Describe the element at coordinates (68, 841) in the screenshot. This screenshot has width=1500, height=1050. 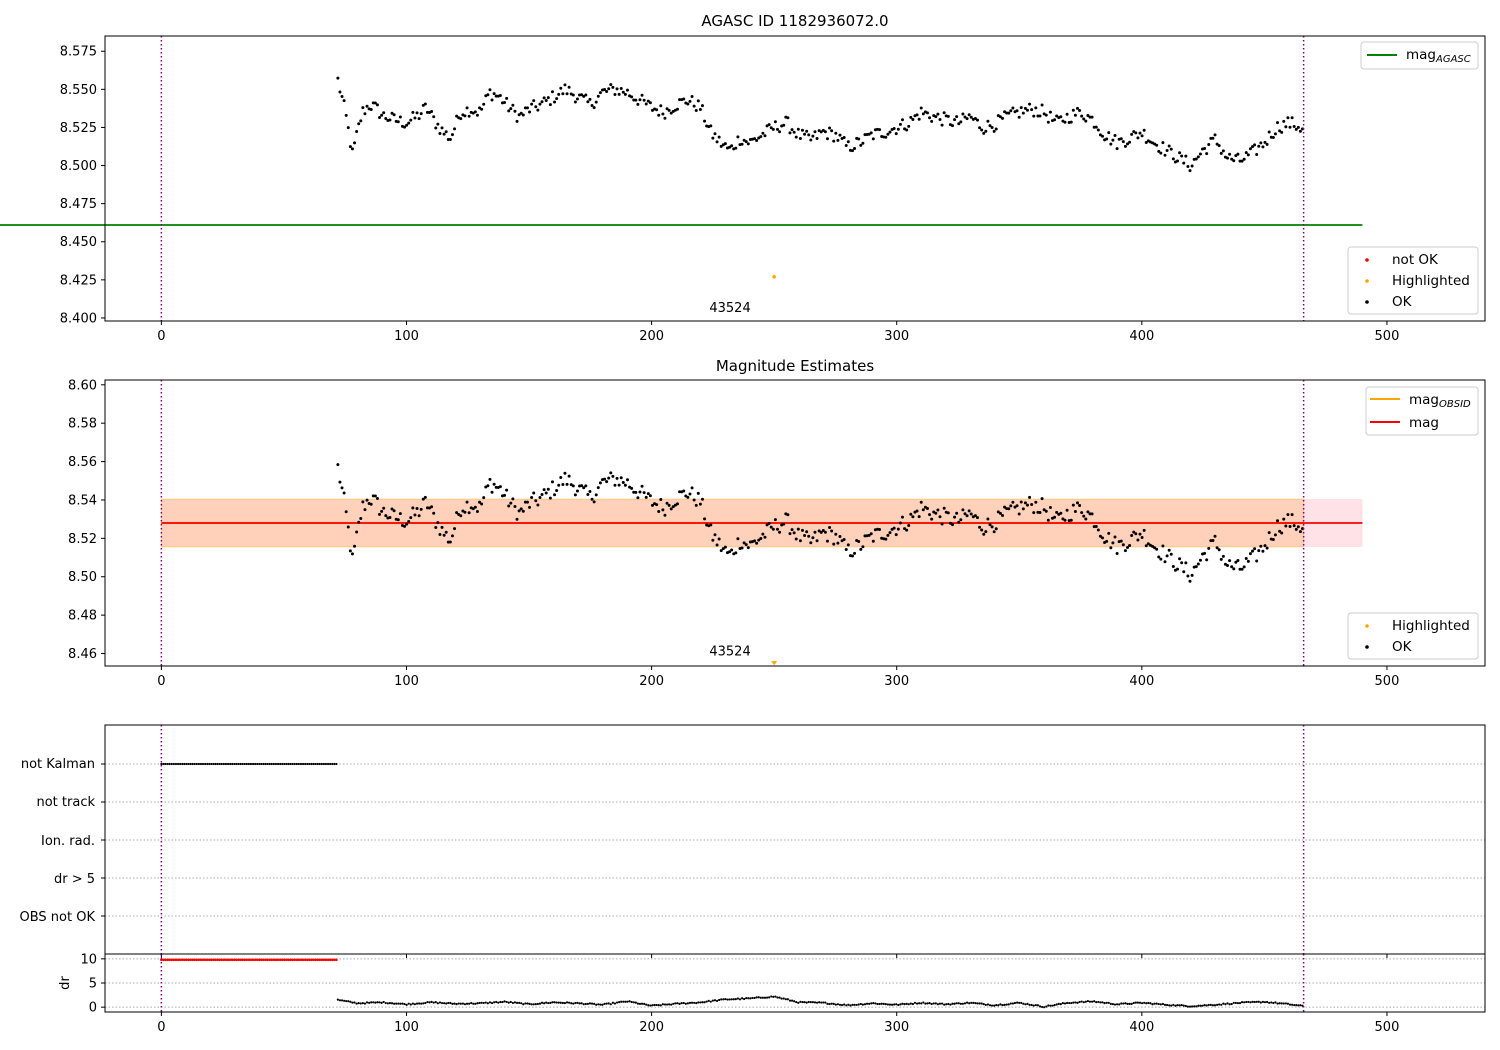
I see `flag-label-ion-rad: Ion. rad.` at that location.